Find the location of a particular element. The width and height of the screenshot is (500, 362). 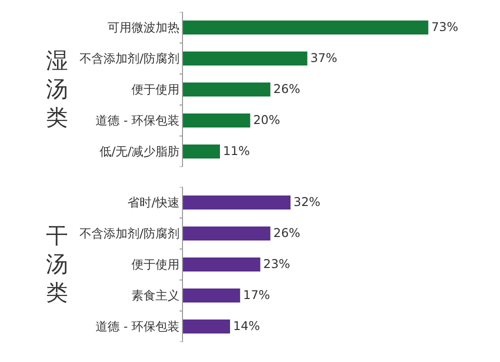

data-label: 23% is located at coordinates (276, 263).